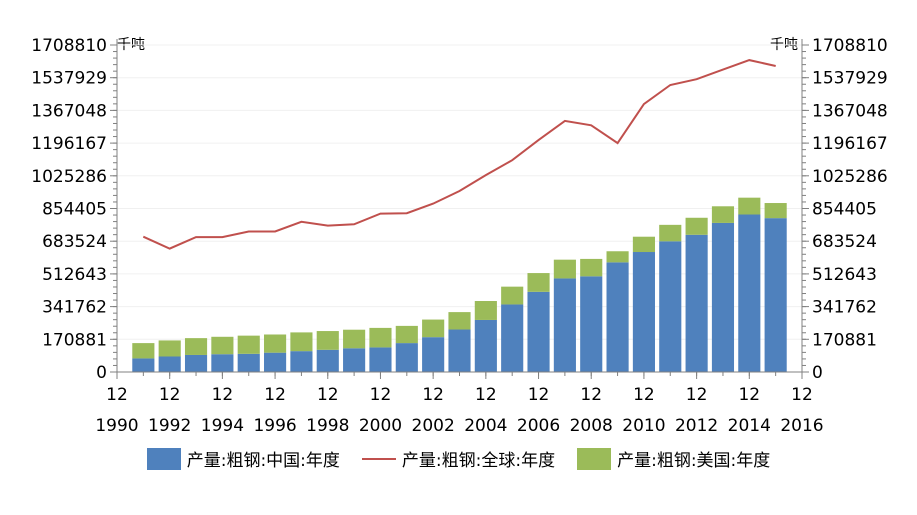 Image resolution: width=917 pixels, height=515 pixels. I want to click on y-tick-label-right: 0, so click(817, 373).